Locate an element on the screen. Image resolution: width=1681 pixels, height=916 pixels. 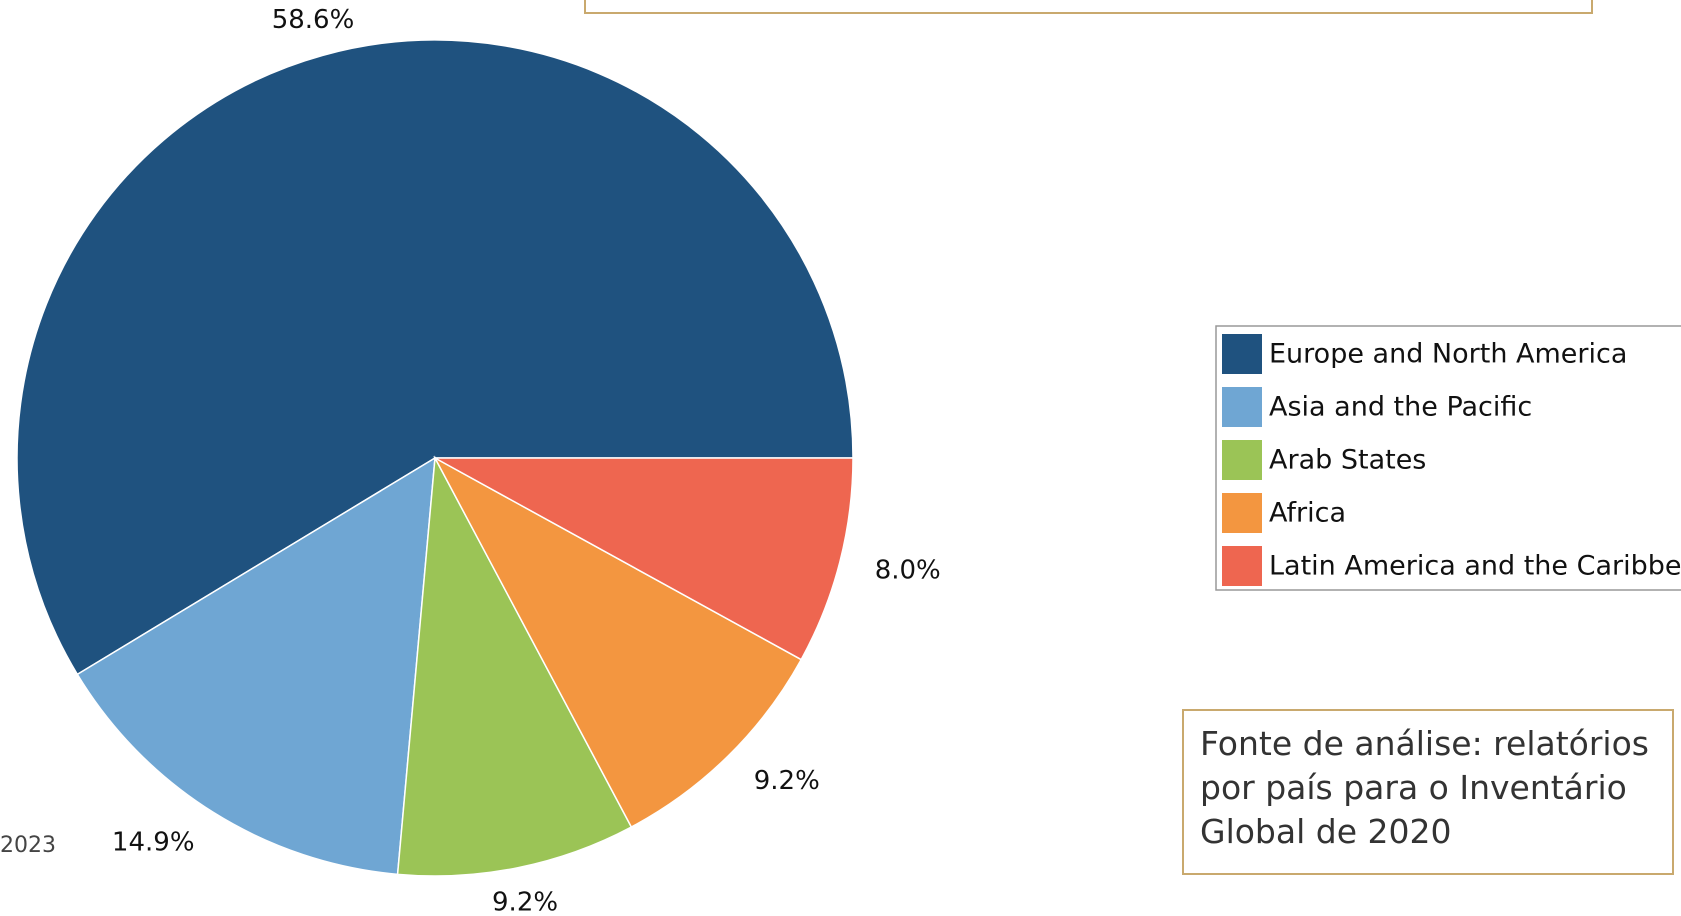
legend-label: Africa is located at coordinates (1307, 513).